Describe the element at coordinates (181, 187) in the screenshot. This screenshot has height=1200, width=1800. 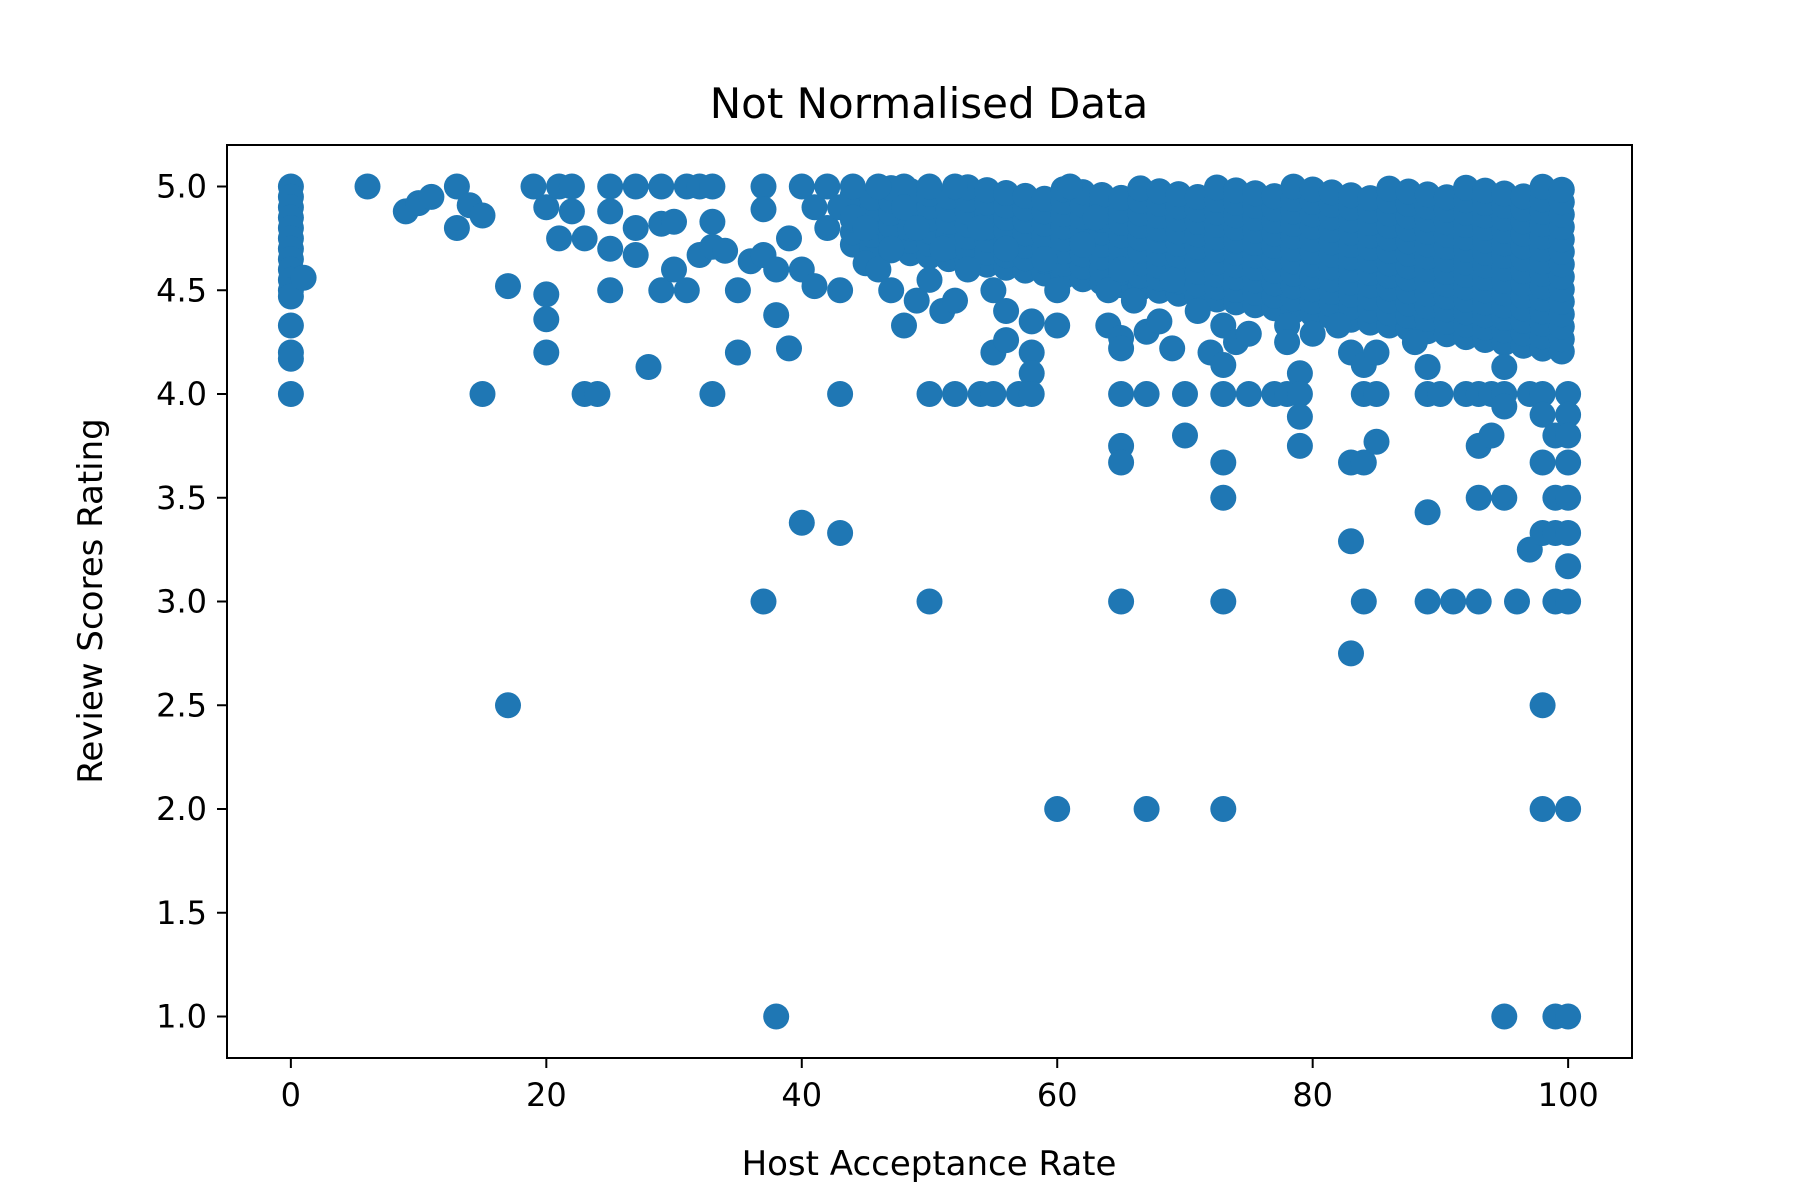
I see `y-tick-label: 5.0` at that location.